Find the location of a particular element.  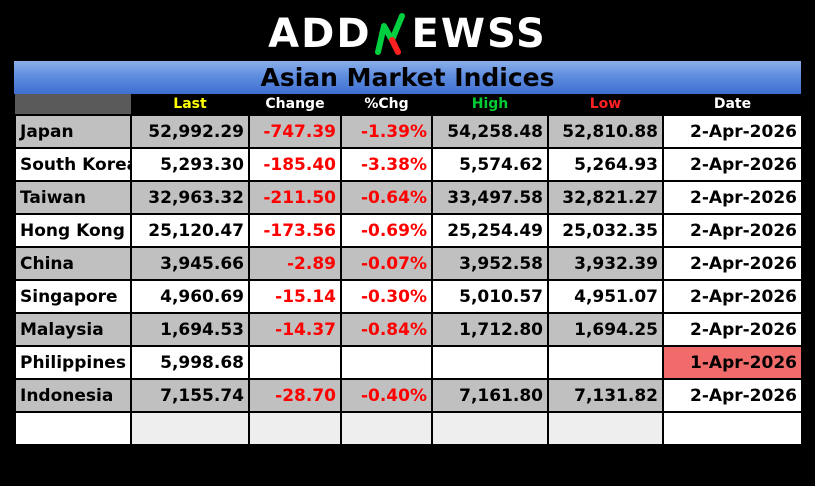

pct-change-value: -0.30% is located at coordinates (386, 296).